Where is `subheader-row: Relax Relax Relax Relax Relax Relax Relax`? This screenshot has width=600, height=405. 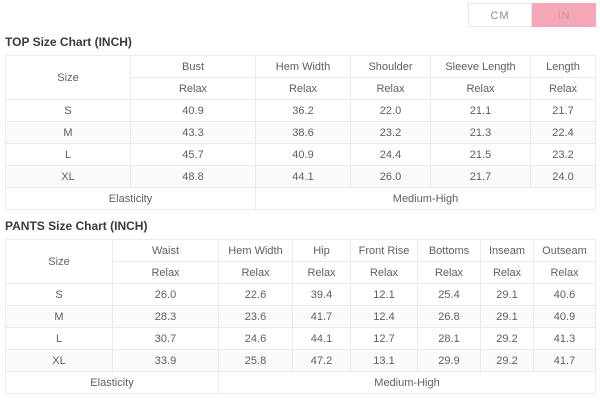 subheader-row: Relax Relax Relax Relax Relax Relax Relax is located at coordinates (301, 272).